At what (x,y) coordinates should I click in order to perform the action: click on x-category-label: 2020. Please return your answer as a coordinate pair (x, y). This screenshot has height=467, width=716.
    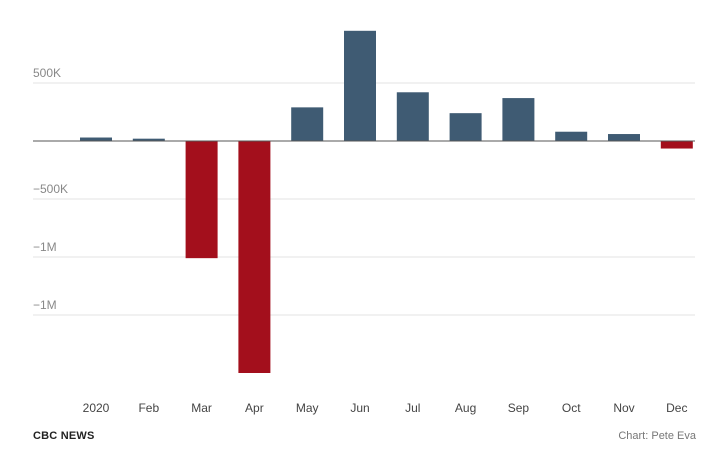
    Looking at the image, I should click on (96, 408).